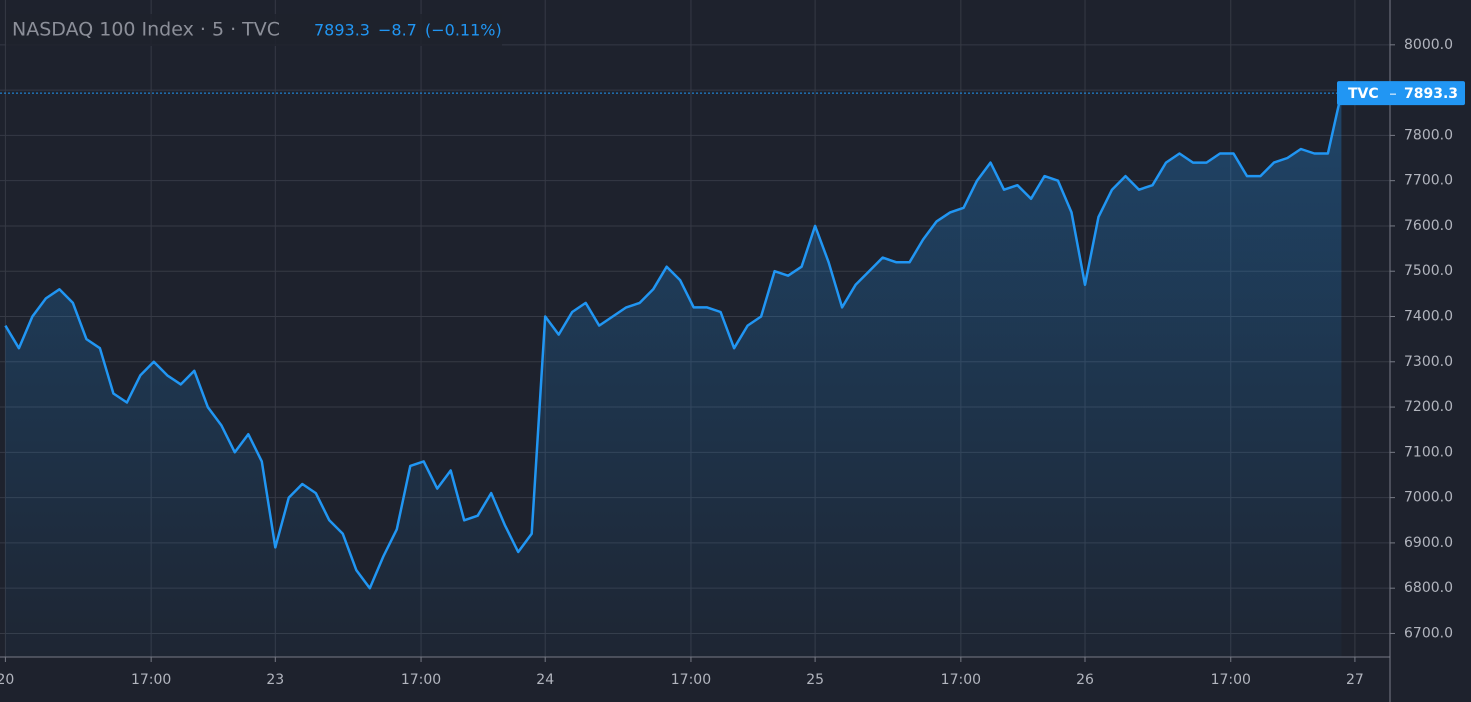  What do you see at coordinates (1428, 135) in the screenshot?
I see `y-tick-label: 7800.0` at bounding box center [1428, 135].